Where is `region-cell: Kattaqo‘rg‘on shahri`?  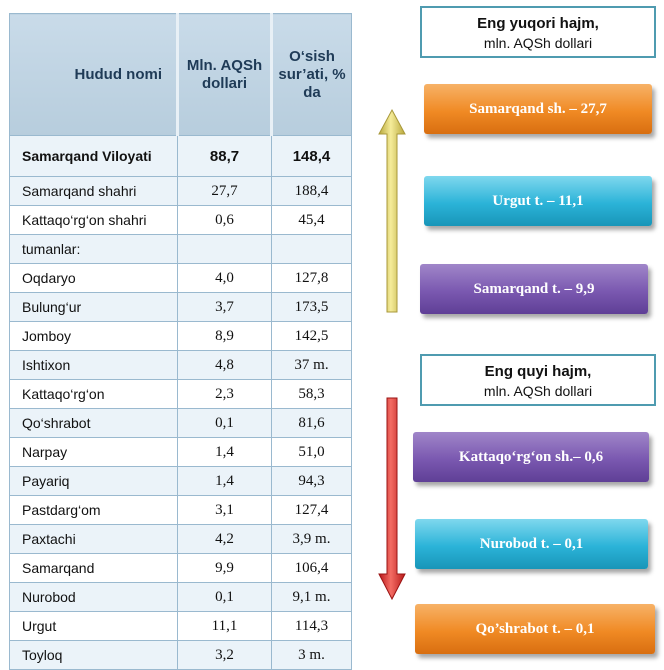 region-cell: Kattaqo‘rg‘on shahri is located at coordinates (93, 220).